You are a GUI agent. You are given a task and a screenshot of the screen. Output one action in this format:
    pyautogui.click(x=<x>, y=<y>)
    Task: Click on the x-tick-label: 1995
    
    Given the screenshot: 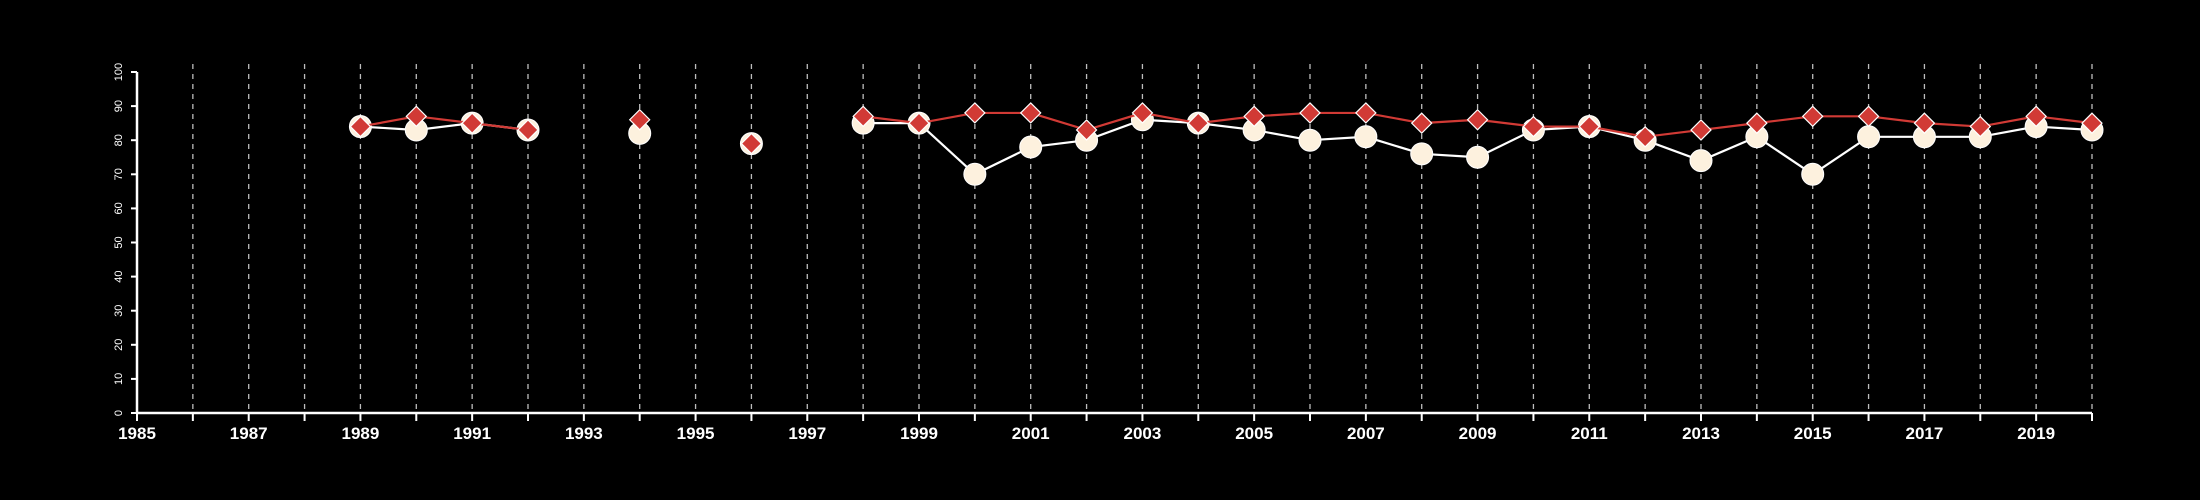 What is the action you would take?
    pyautogui.click(x=696, y=433)
    